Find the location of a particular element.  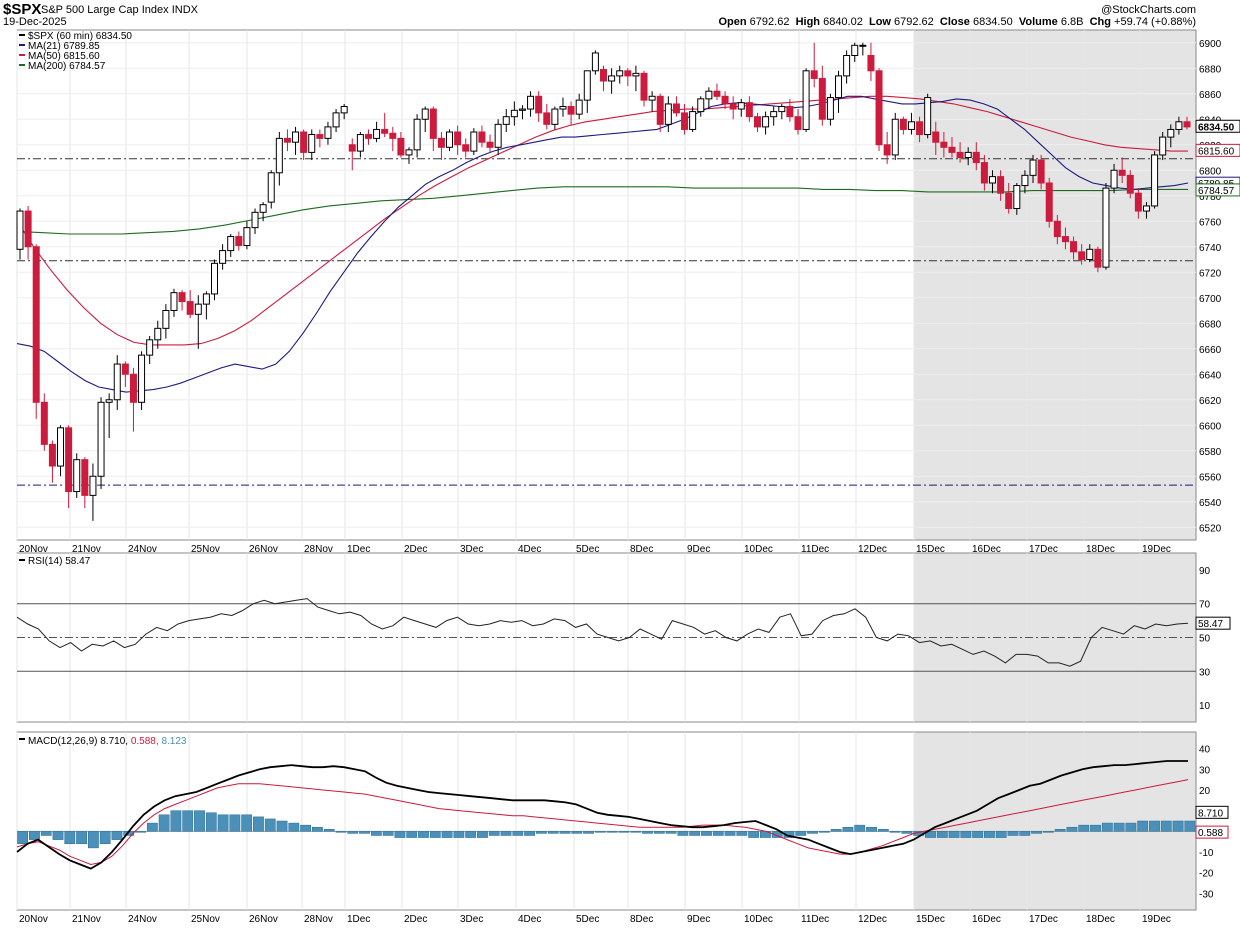

legend-entry: MA(50) 6815.60 is located at coordinates (64, 56).